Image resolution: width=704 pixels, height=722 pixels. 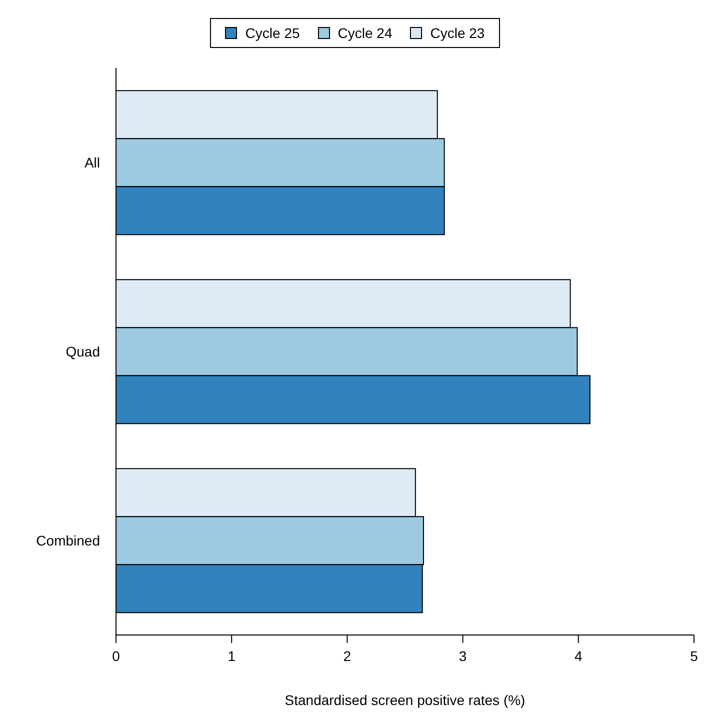 What do you see at coordinates (116, 656) in the screenshot?
I see `x-tick-label: 0` at bounding box center [116, 656].